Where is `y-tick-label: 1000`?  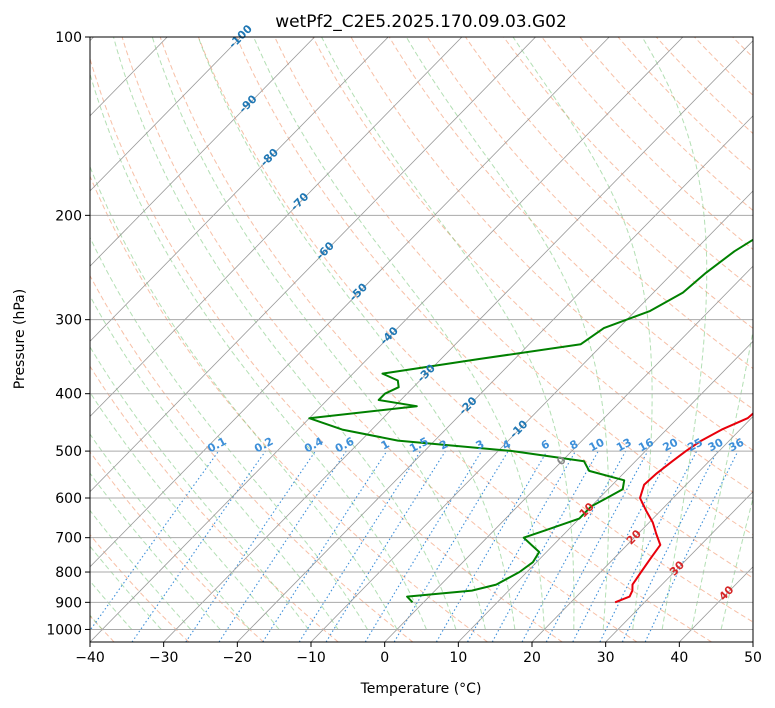 y-tick-label: 1000 is located at coordinates (64, 630).